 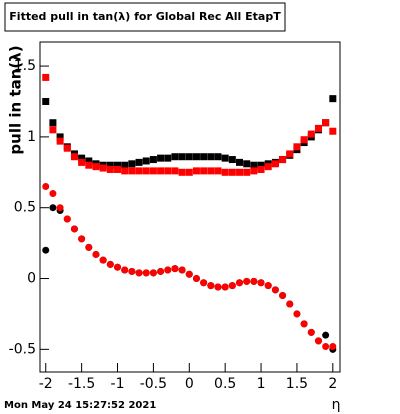 I want to click on y-tick-label: 0.5, so click(x=25, y=208).